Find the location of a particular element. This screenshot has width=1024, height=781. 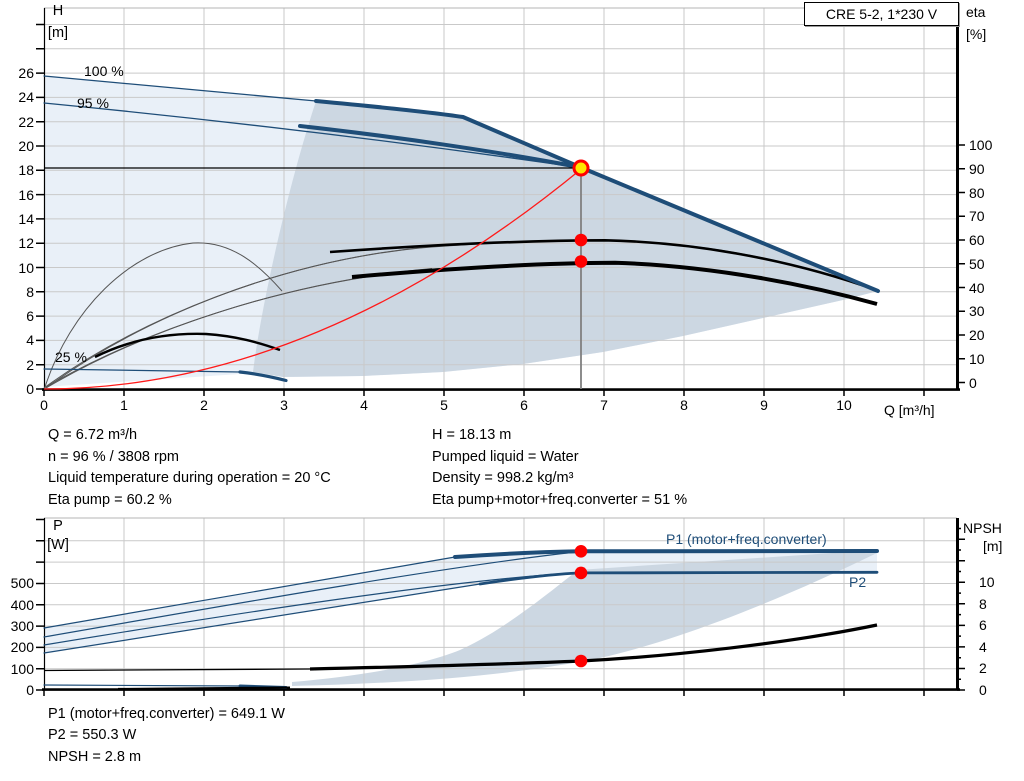

npsh-axis-unit: [m] is located at coordinates (993, 546).